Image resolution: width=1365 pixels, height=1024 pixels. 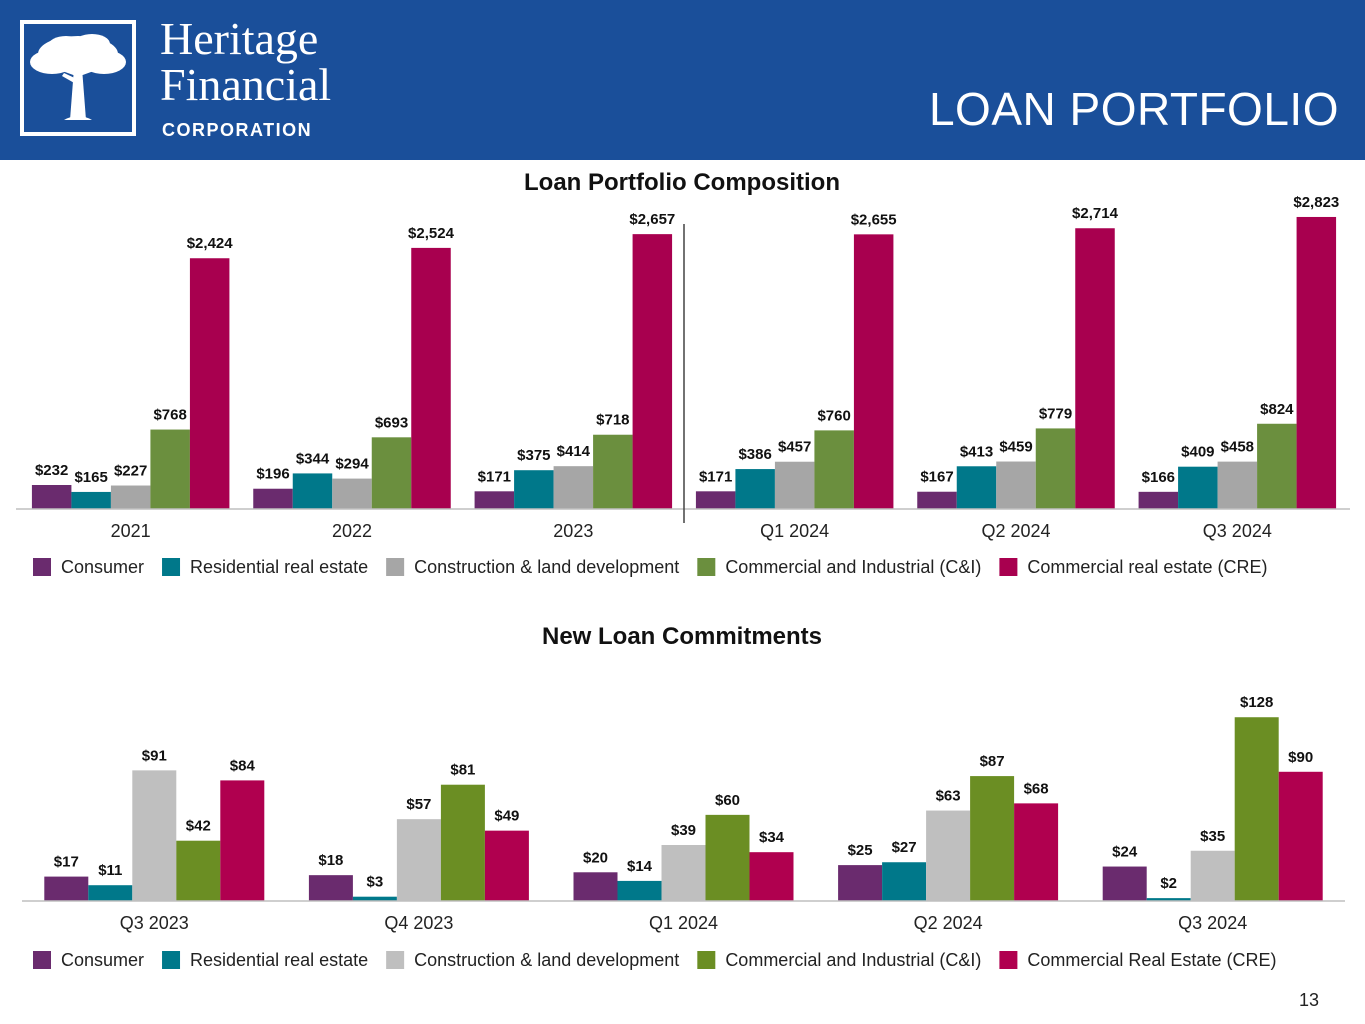 What do you see at coordinates (948, 796) in the screenshot?
I see `chart2-data-label: $63` at bounding box center [948, 796].